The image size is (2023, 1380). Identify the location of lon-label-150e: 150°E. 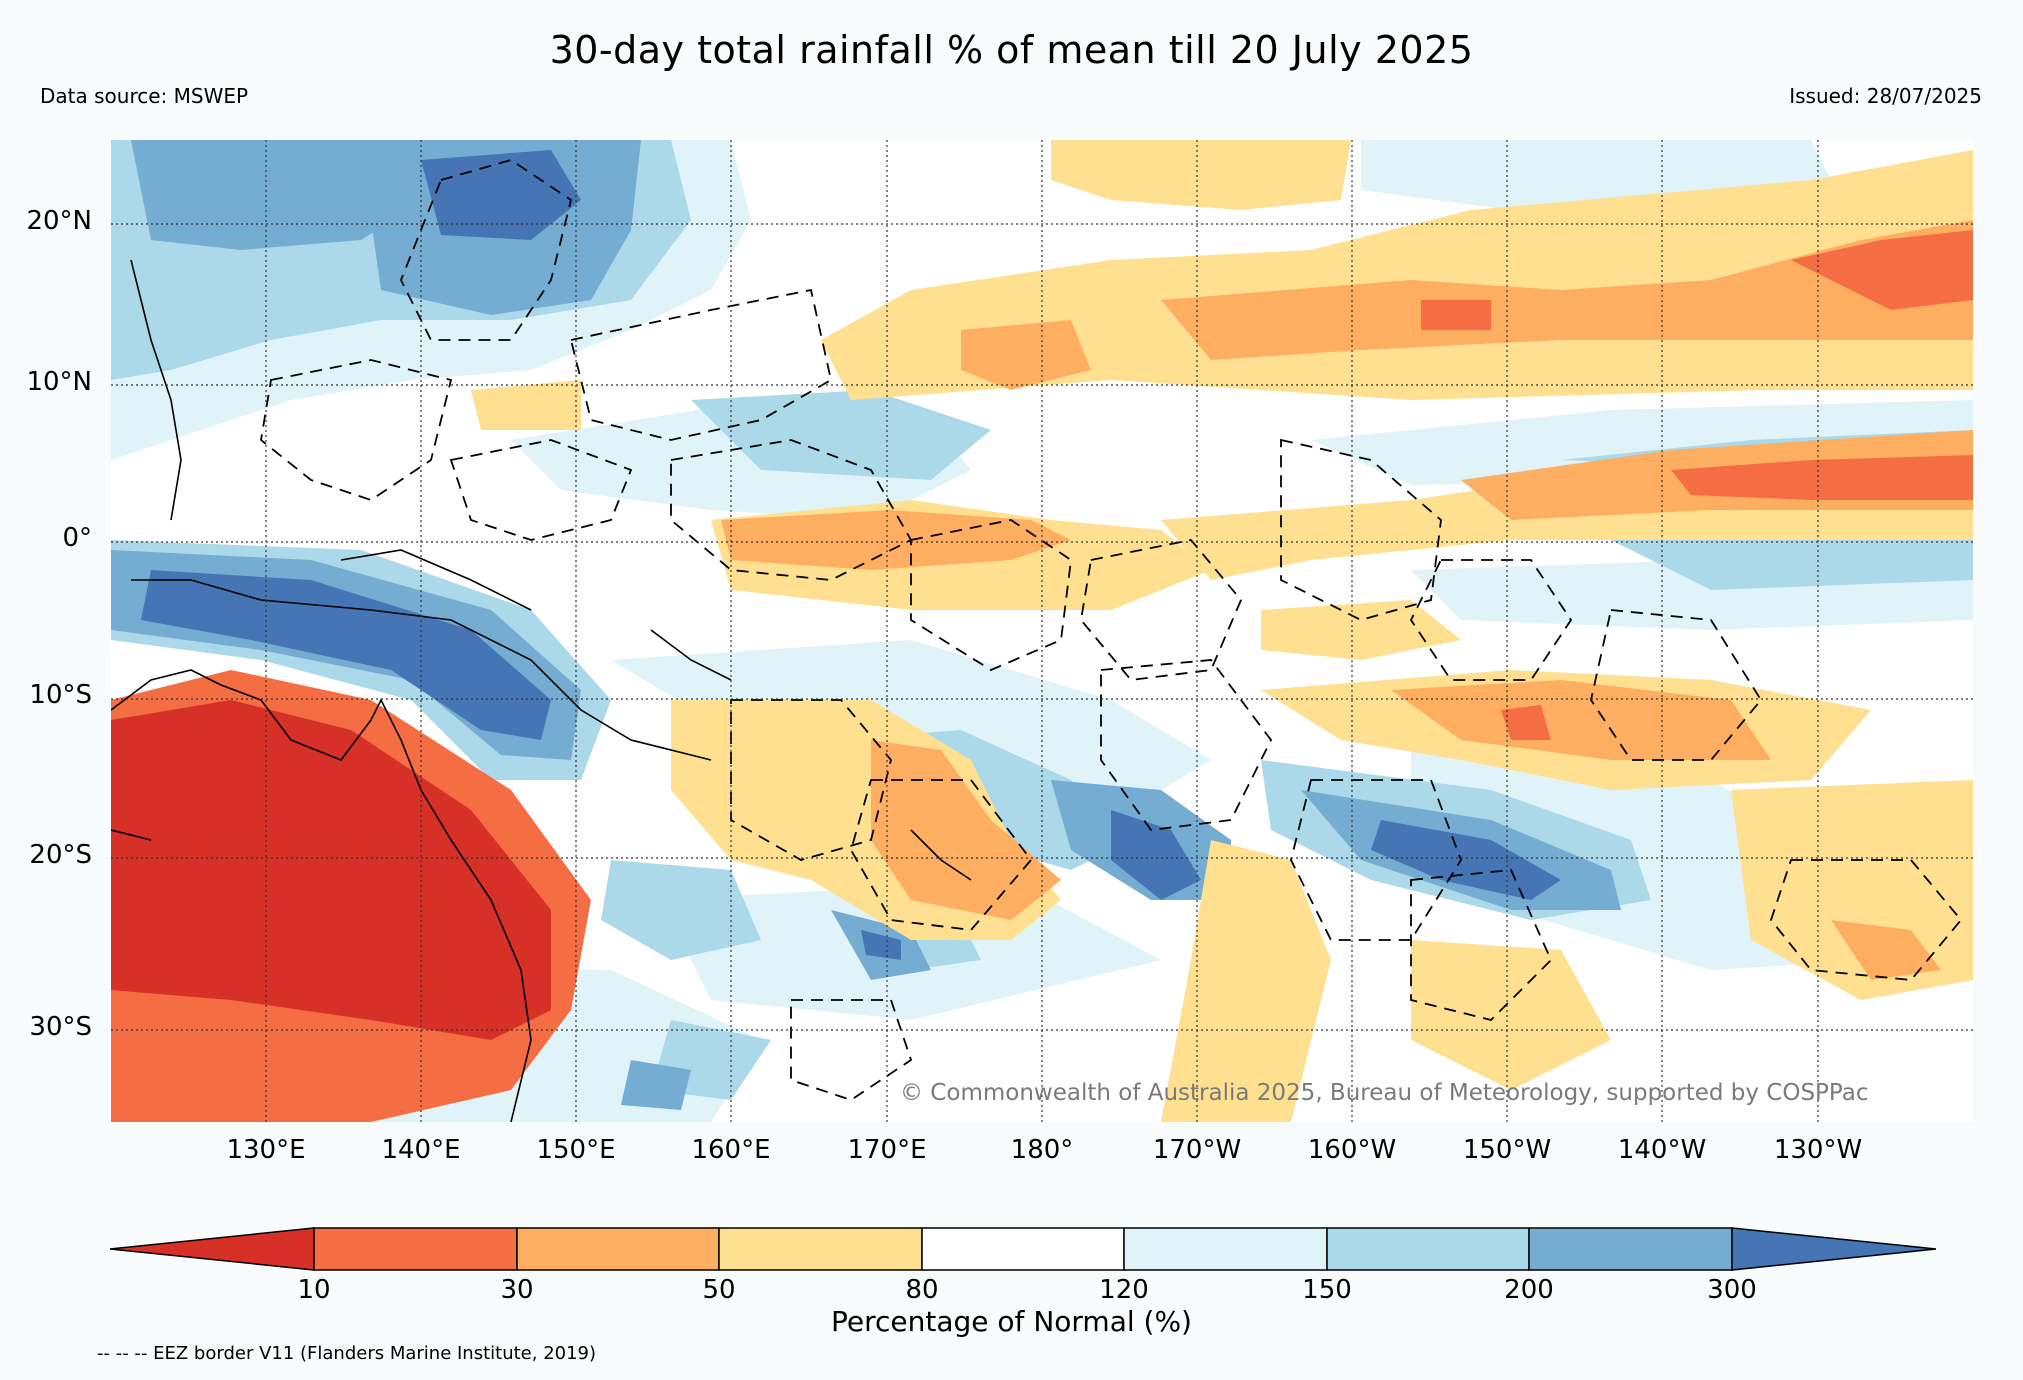
(576, 1150).